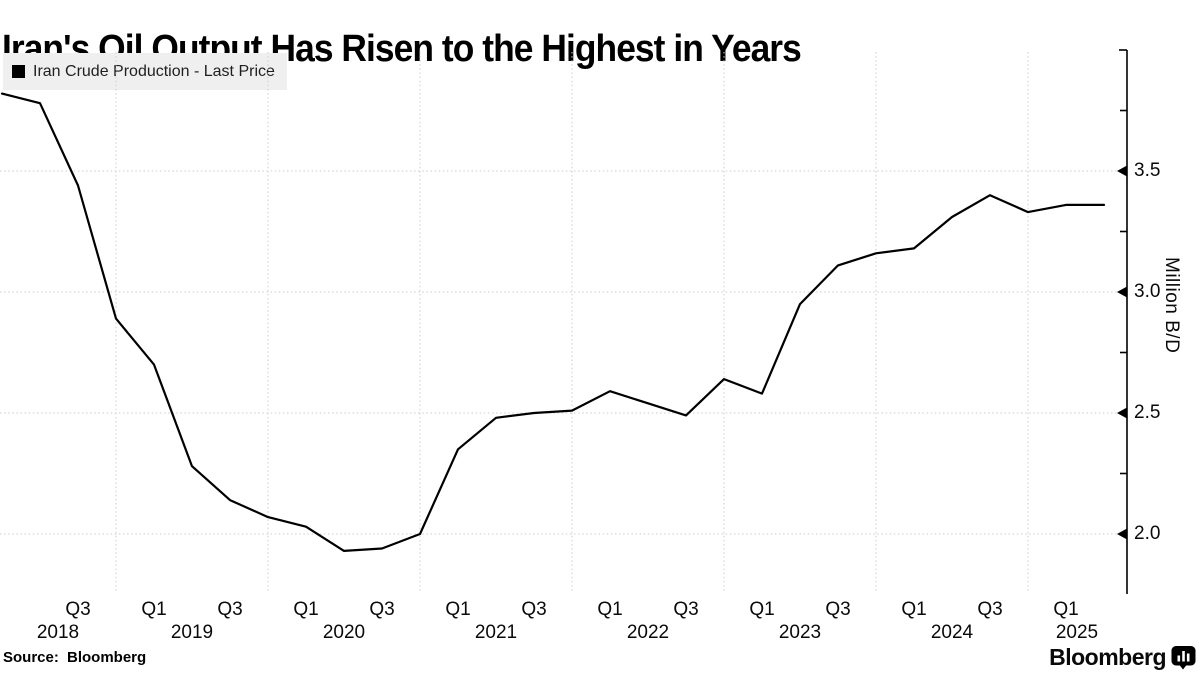 This screenshot has height=675, width=1200. I want to click on y-tick-label: 3.5, so click(1147, 170).